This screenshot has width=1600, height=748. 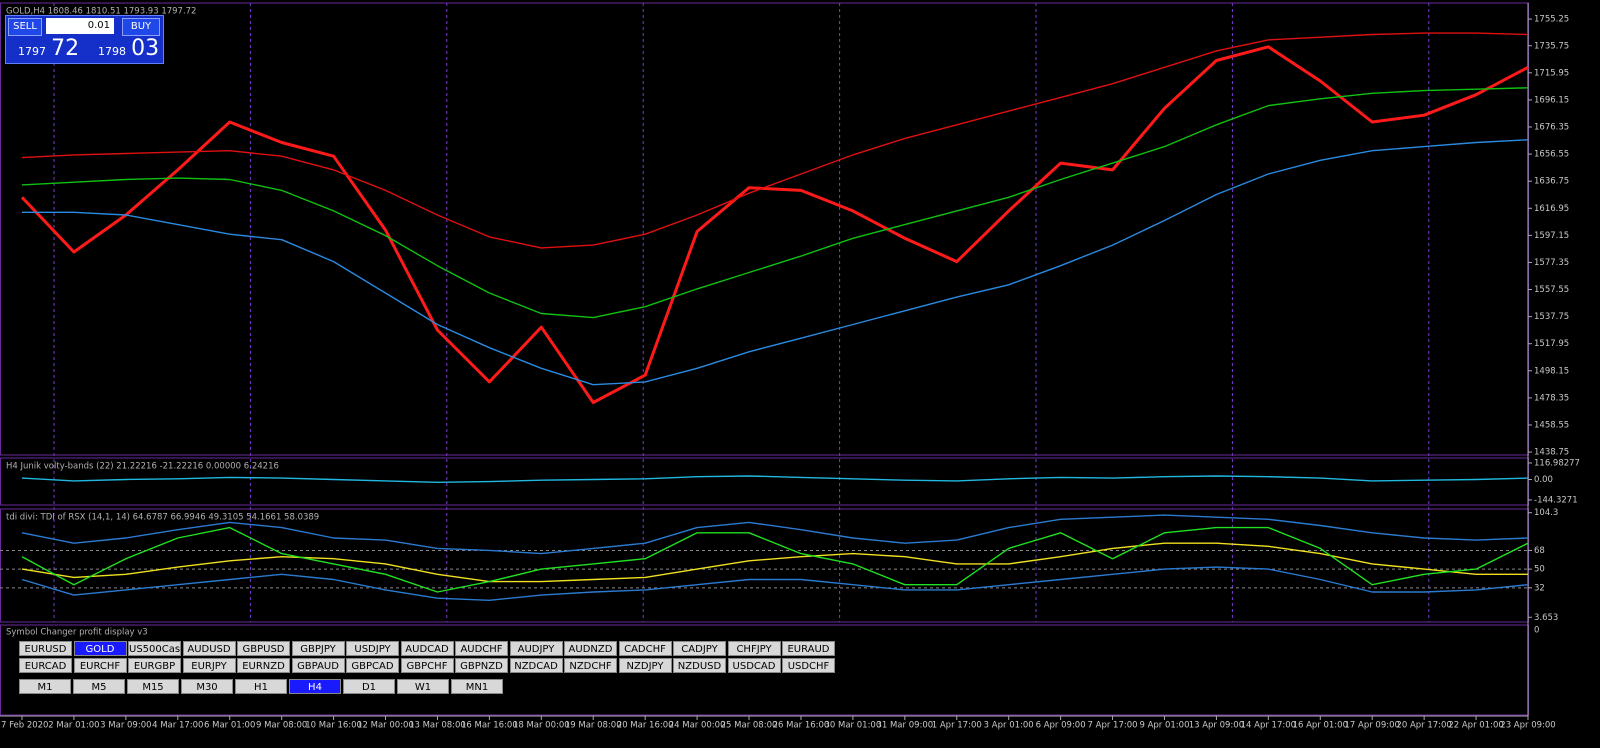 What do you see at coordinates (333, 726) in the screenshot?
I see `x-tick-label: 10 Mar 16:00` at bounding box center [333, 726].